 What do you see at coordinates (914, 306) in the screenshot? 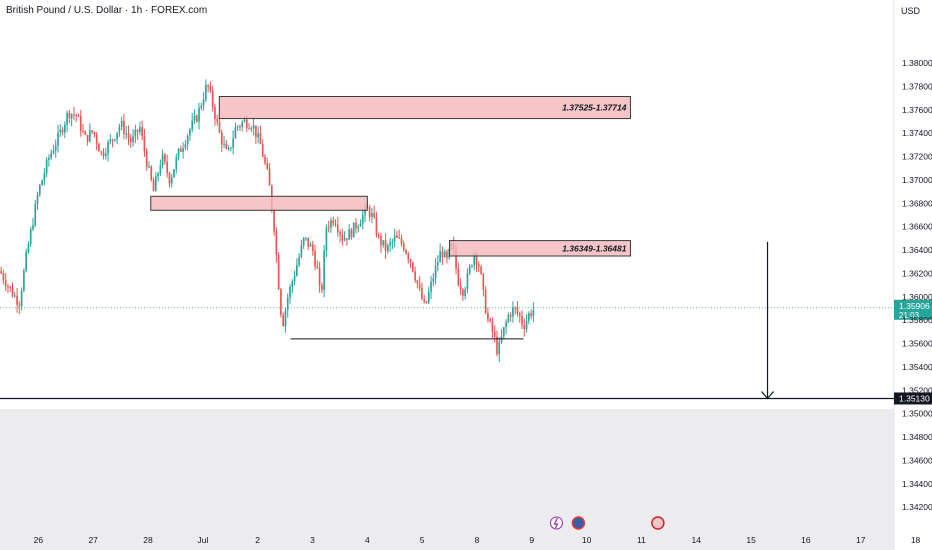
I see `last-price-label: 1.35906` at bounding box center [914, 306].